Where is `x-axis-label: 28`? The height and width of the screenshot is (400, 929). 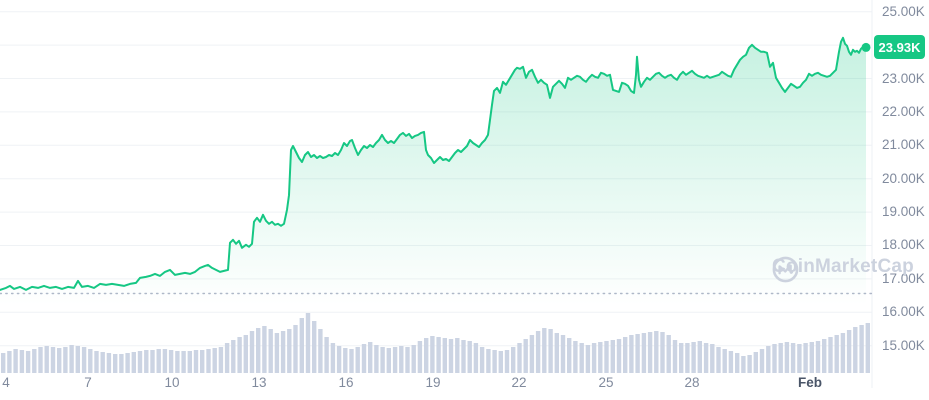
x-axis-label: 28 is located at coordinates (692, 382).